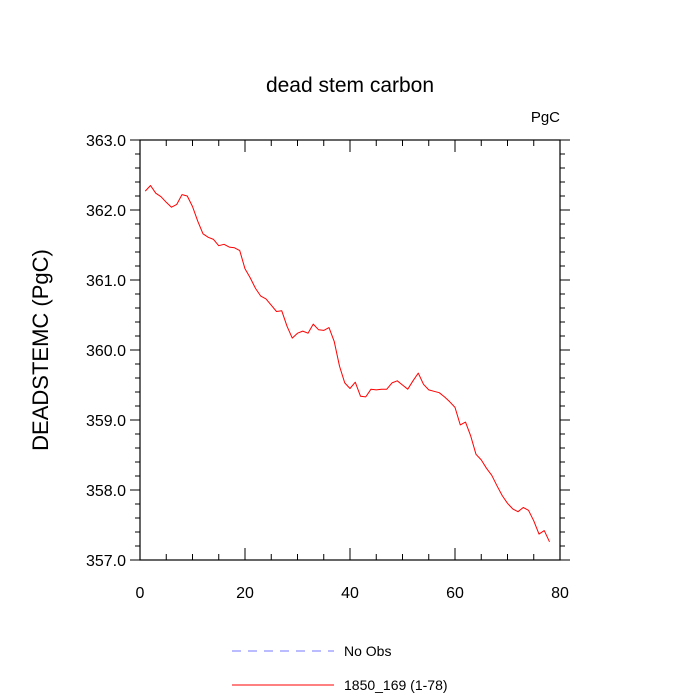 This screenshot has height=700, width=700. I want to click on x-tick-label: 0, so click(140, 593).